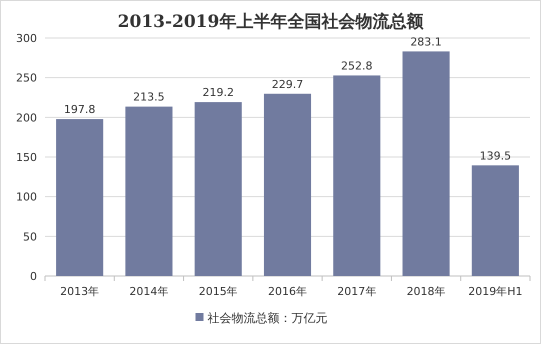  I want to click on data-label: 139.5, so click(496, 155).